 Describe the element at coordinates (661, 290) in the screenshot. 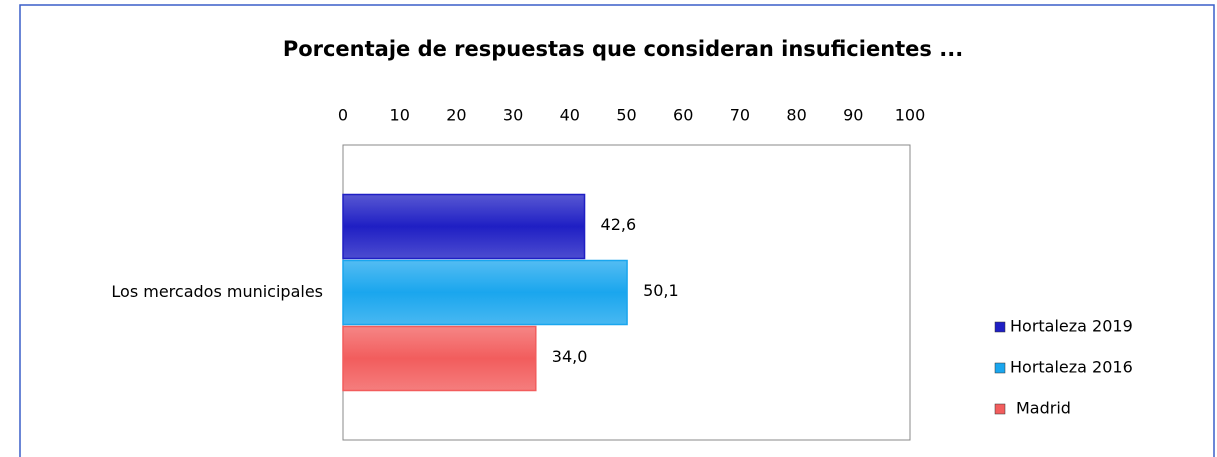

I see `value-label: 50,1` at that location.